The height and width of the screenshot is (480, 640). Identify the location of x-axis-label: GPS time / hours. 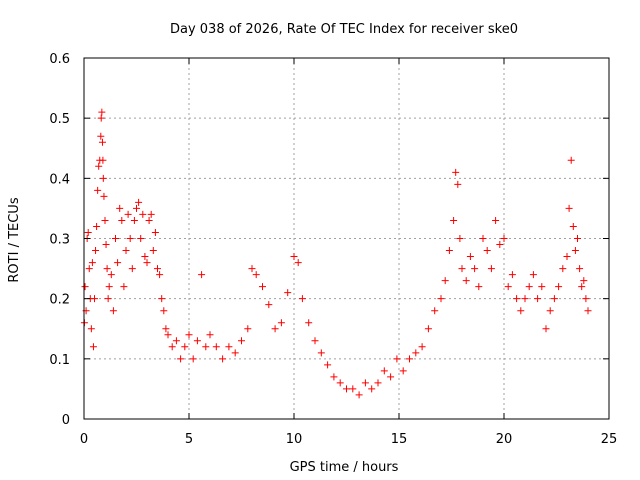
(344, 467).